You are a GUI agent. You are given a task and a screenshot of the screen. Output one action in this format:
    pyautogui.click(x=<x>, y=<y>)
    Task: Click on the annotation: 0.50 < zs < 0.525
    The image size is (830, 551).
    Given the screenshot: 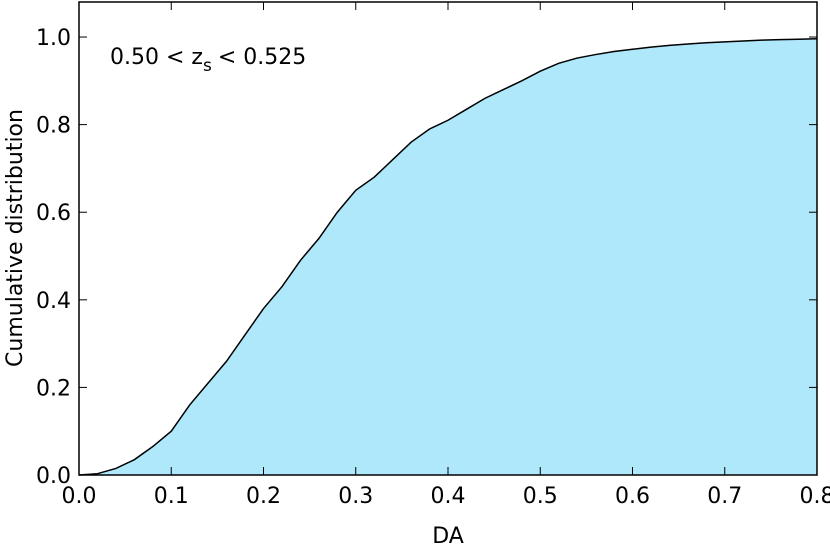 What is the action you would take?
    pyautogui.click(x=208, y=60)
    